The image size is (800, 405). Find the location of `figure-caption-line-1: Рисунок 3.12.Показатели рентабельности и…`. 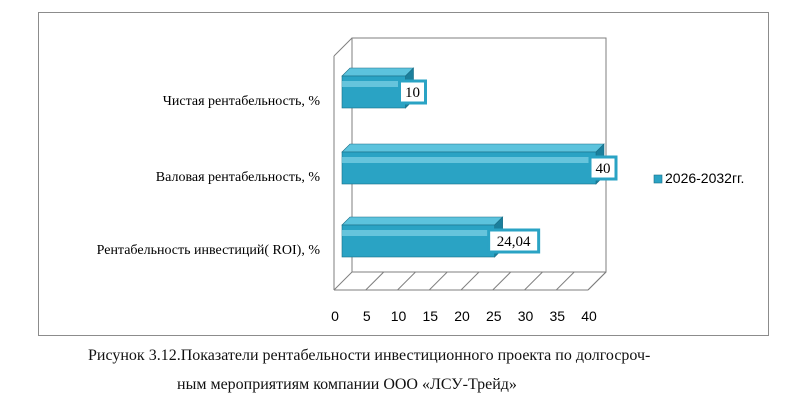

figure-caption-line-1: Рисунок 3.12.Показатели рентабельности и… is located at coordinates (369, 355).